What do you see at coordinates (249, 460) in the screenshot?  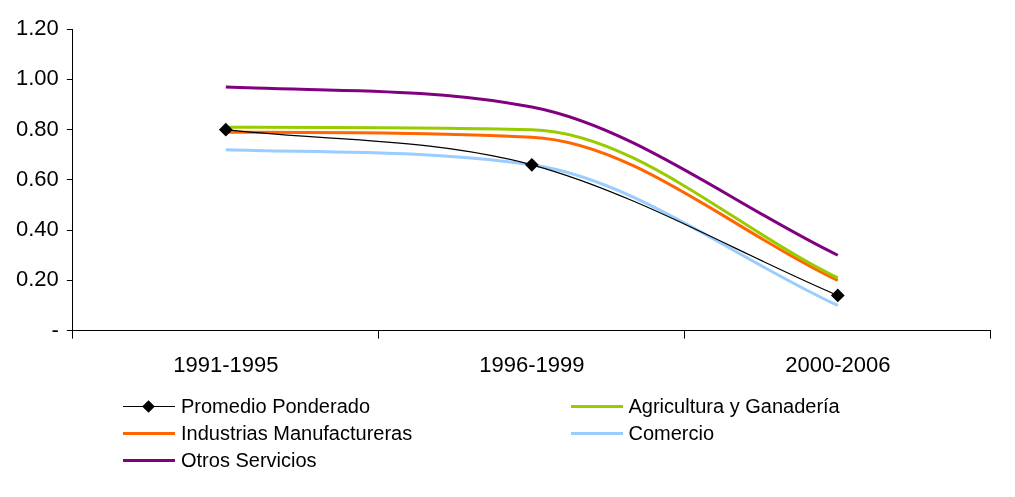 I see `legend-label: Otros Servicios` at bounding box center [249, 460].